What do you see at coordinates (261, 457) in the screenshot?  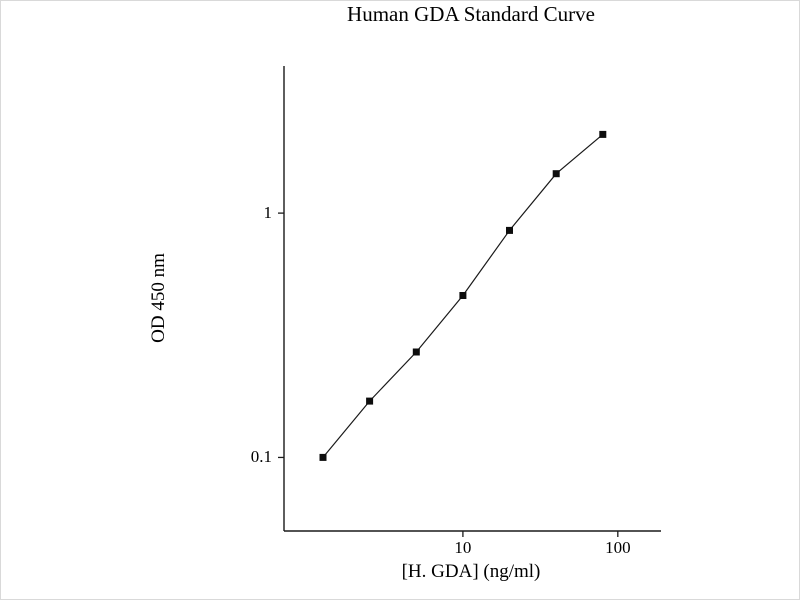 I see `y-tick-label: 0.1` at bounding box center [261, 457].